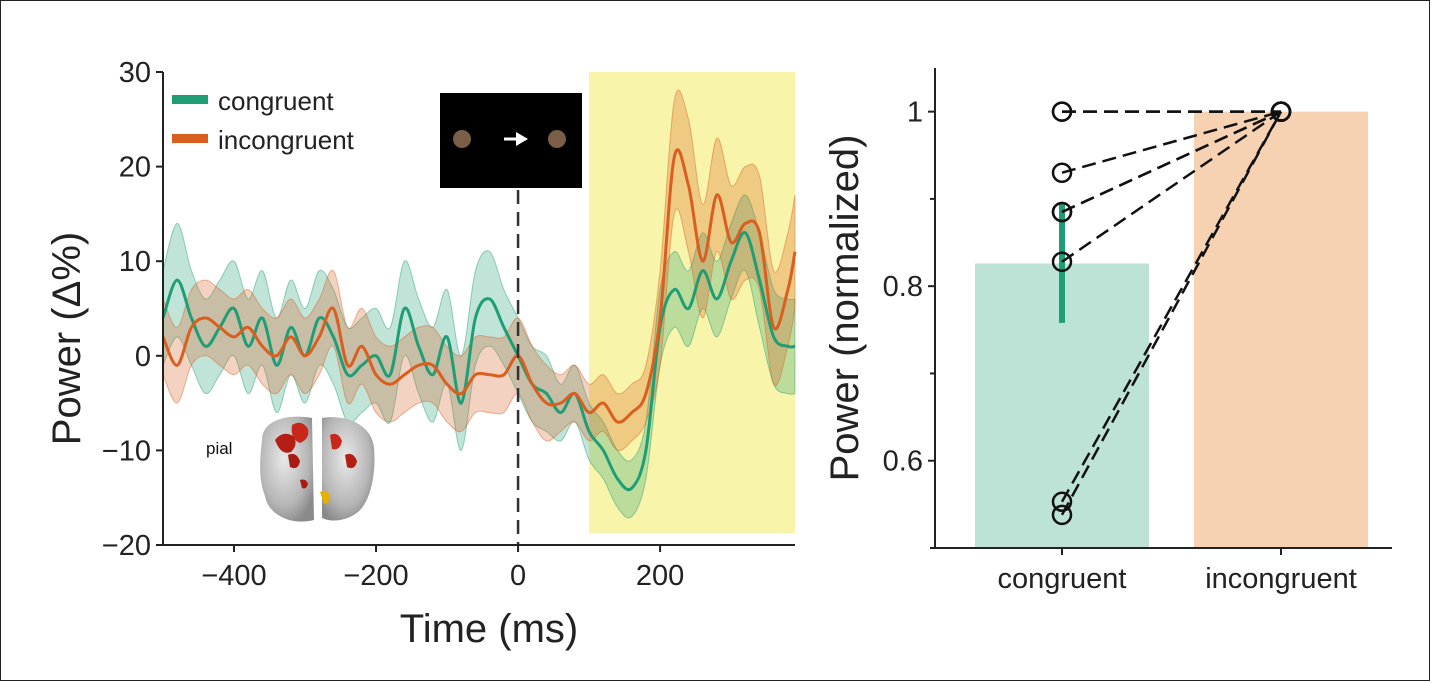 The image size is (1432, 683). What do you see at coordinates (489, 629) in the screenshot?
I see `x-axis-label: Time (ms)` at bounding box center [489, 629].